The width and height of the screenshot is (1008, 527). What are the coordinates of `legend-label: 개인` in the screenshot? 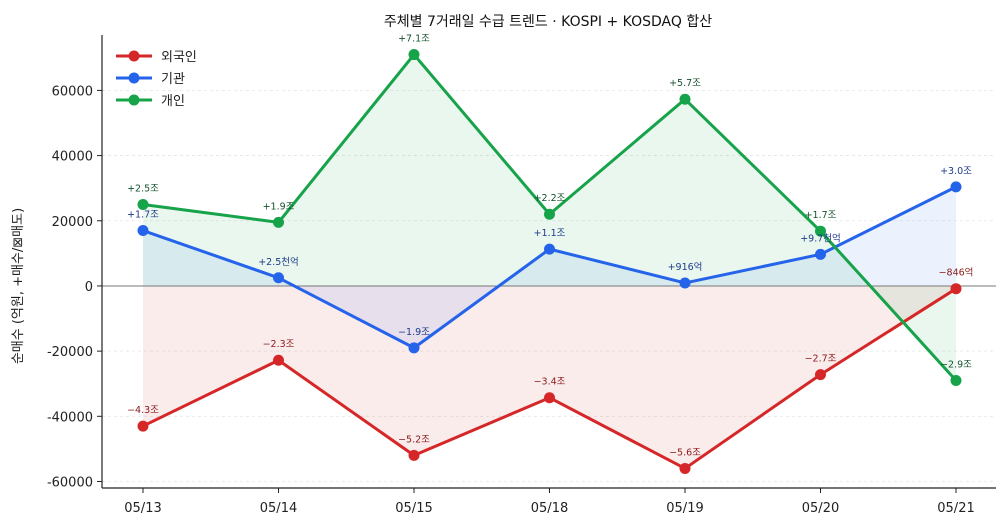 It's located at (173, 101).